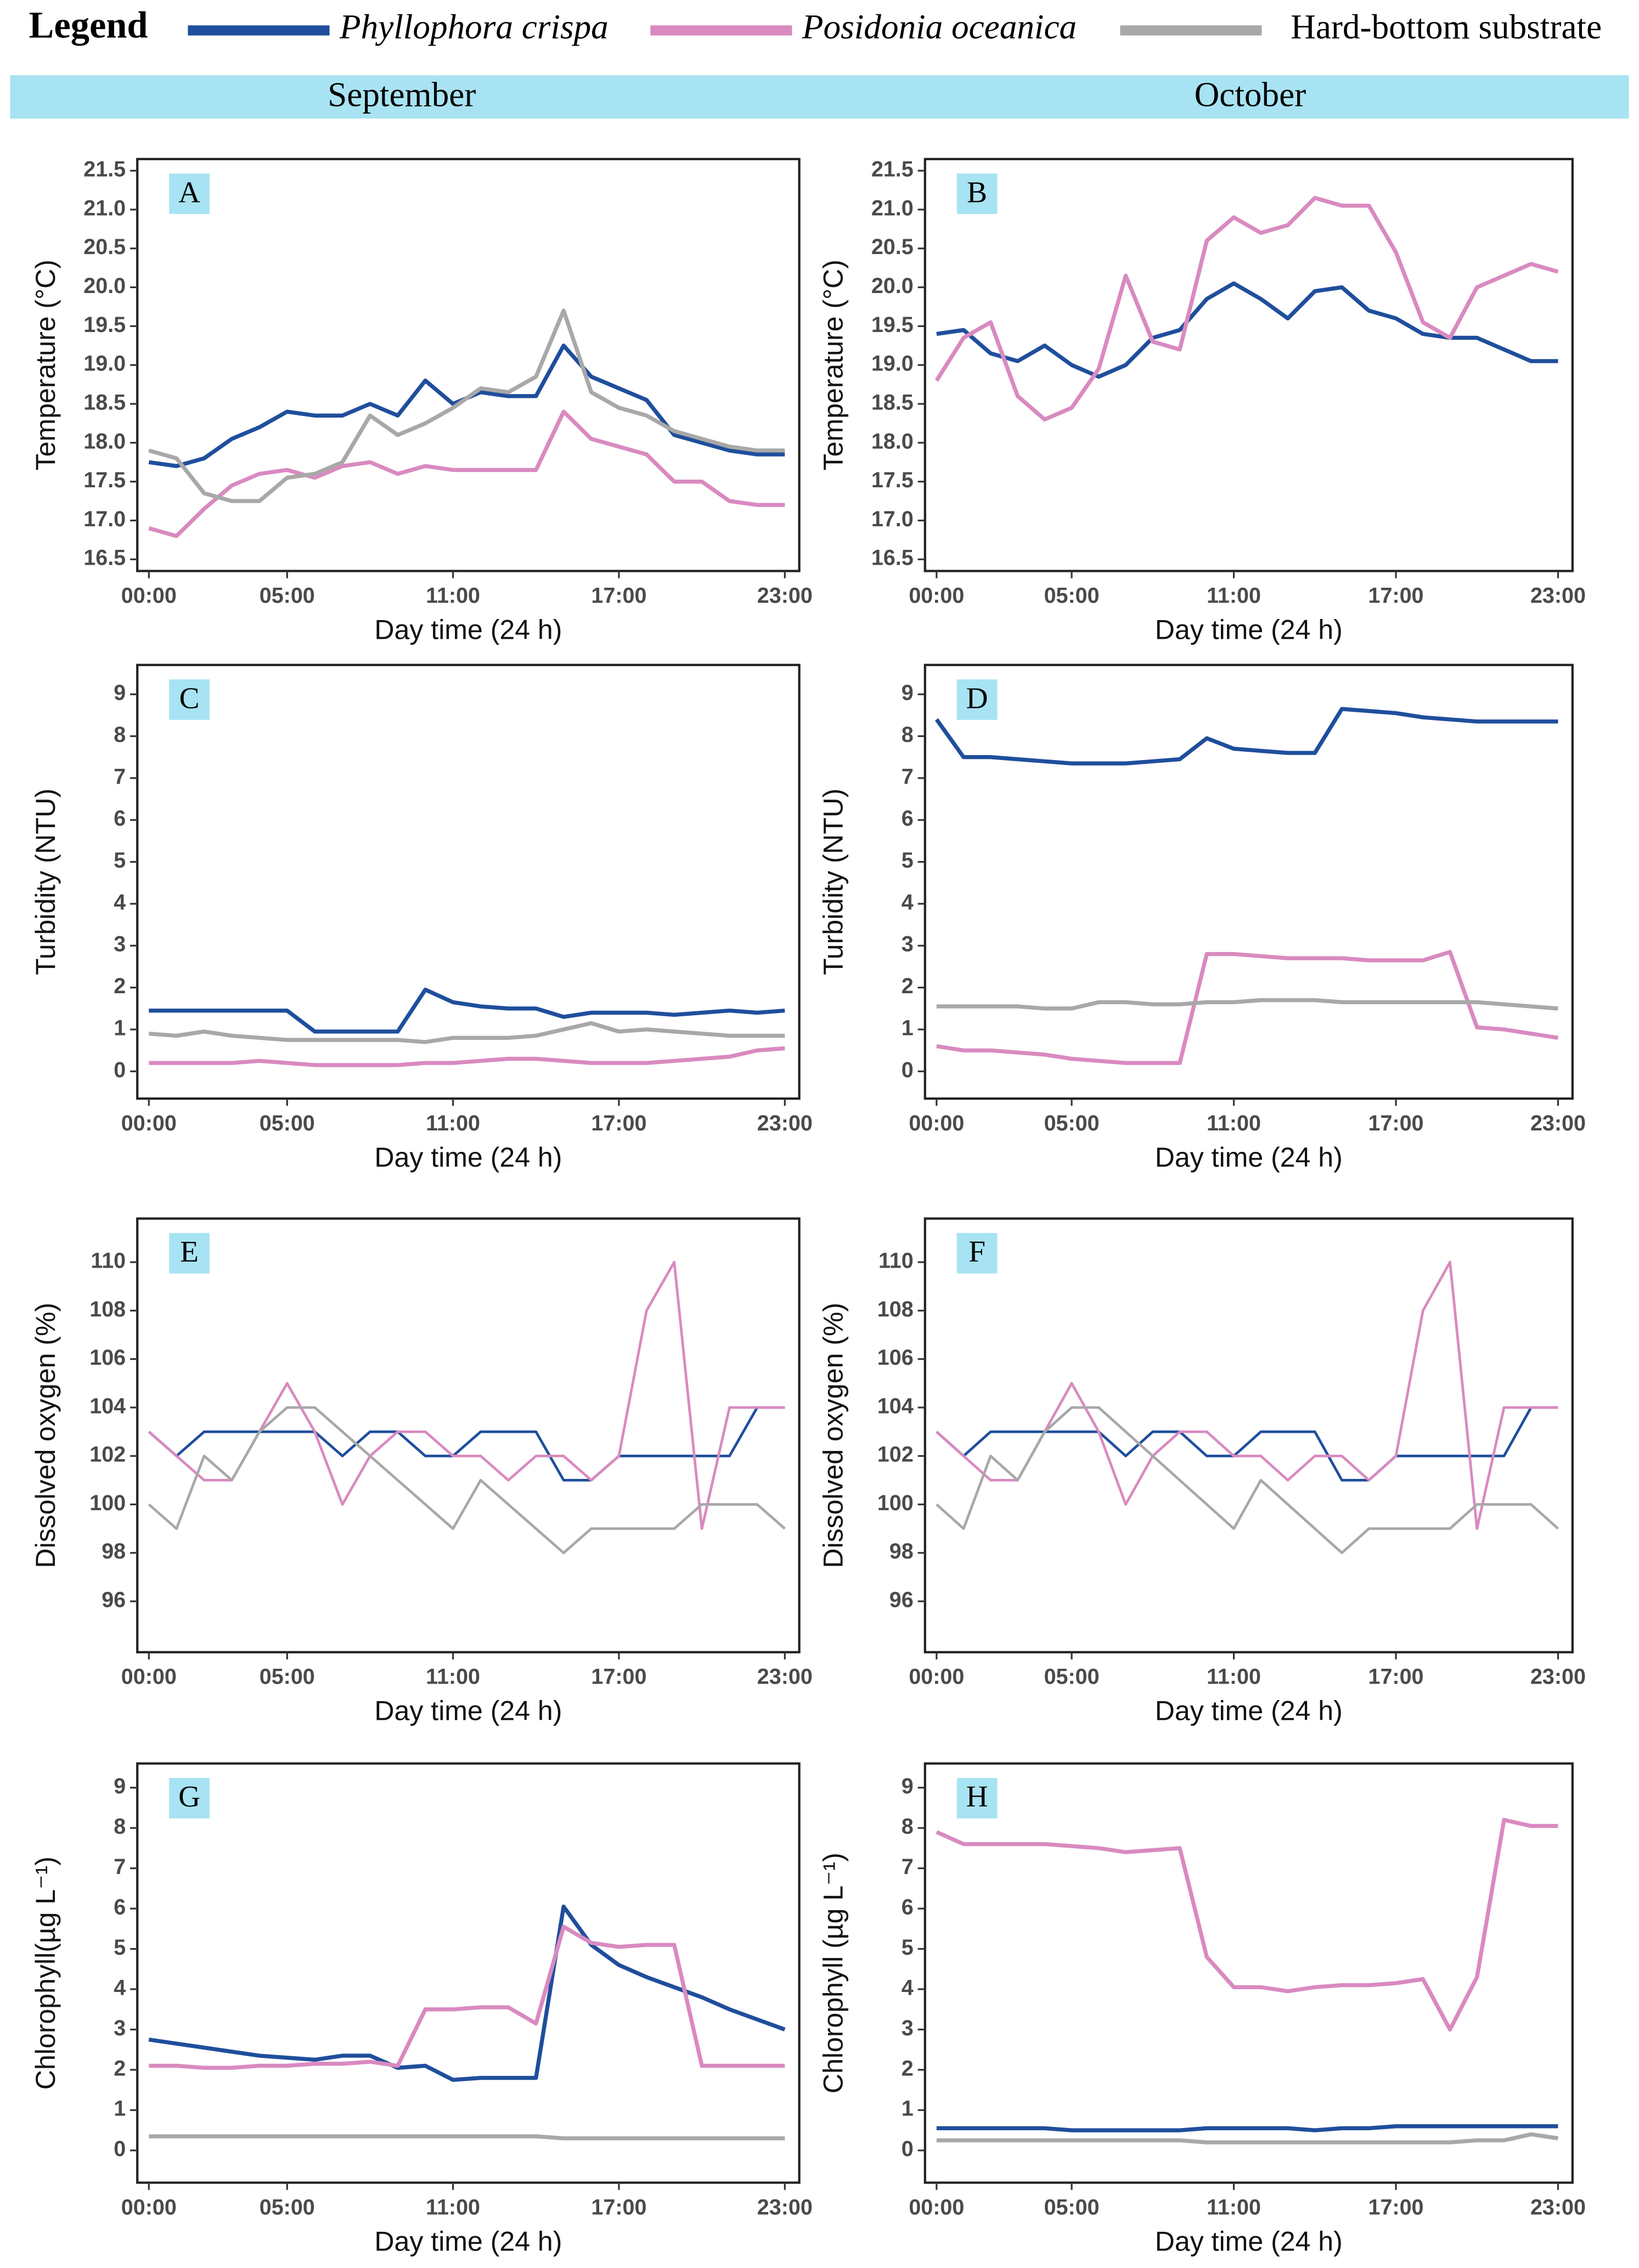  I want to click on y-axis-label: Turbidity (NTU), so click(46, 882).